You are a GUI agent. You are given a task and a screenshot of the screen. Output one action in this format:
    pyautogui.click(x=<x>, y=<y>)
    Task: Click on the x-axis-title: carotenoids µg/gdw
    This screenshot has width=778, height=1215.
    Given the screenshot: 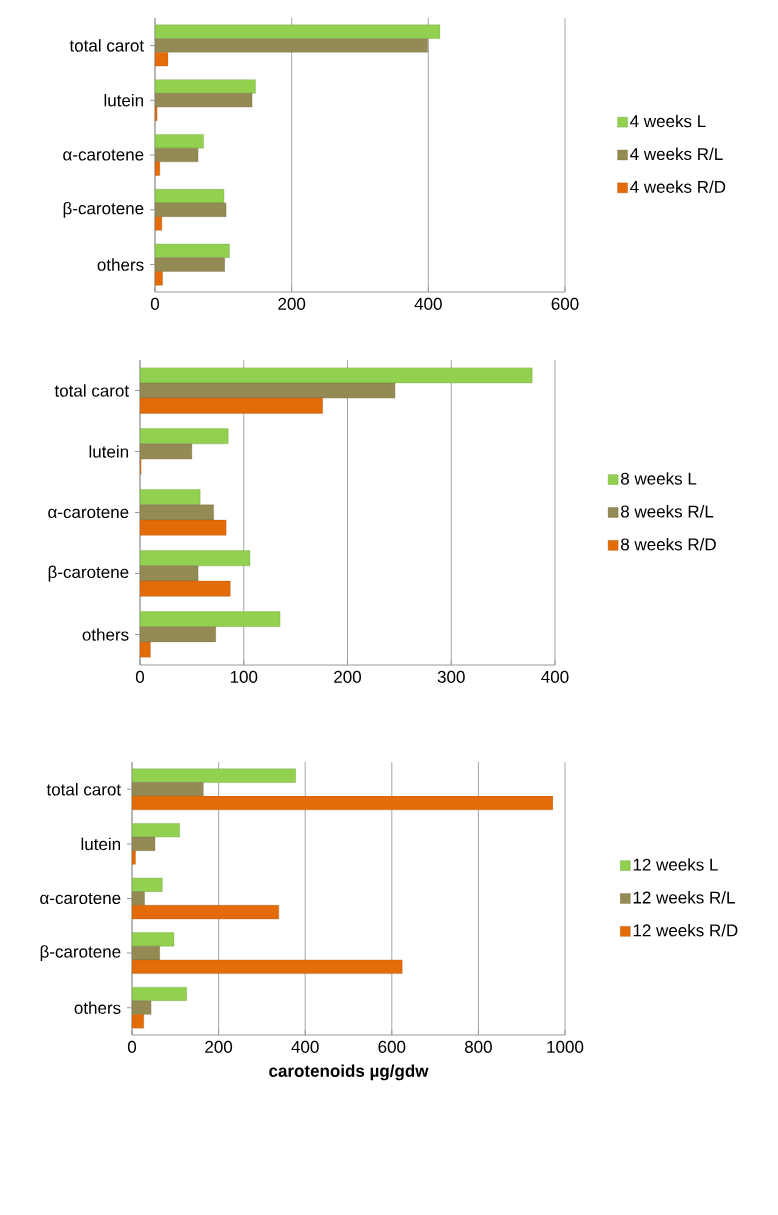 What is the action you would take?
    pyautogui.click(x=349, y=1072)
    